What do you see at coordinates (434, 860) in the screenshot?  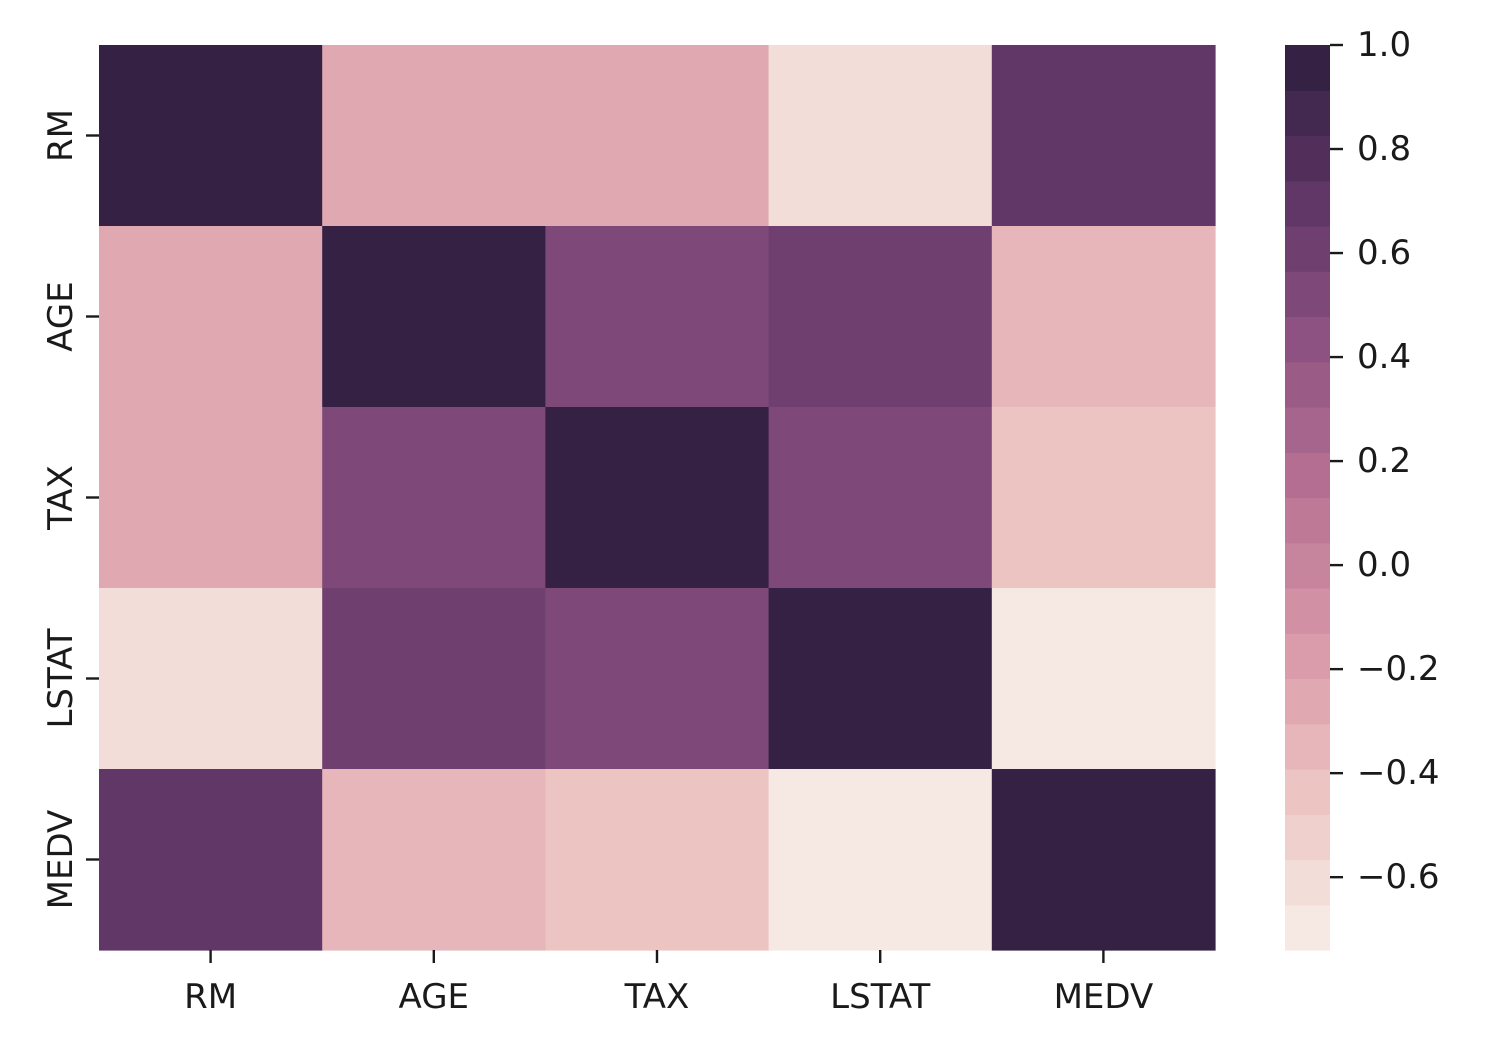 I see `heatmap-cell-medv-age` at bounding box center [434, 860].